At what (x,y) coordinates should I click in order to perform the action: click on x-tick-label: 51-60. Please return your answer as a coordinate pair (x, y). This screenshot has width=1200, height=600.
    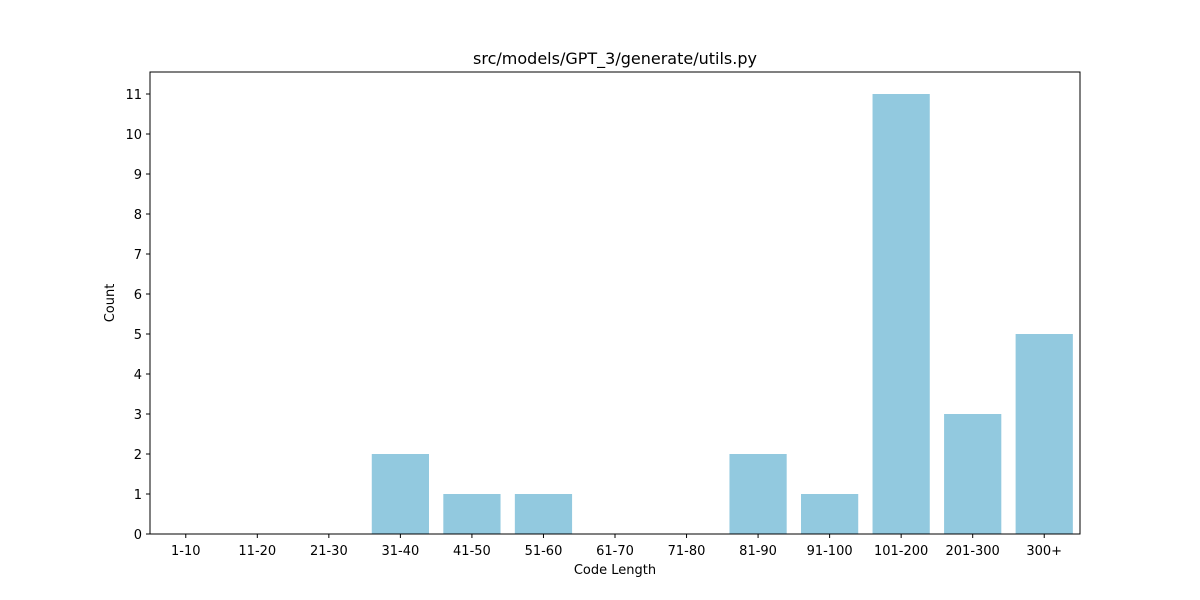
    Looking at the image, I should click on (544, 551).